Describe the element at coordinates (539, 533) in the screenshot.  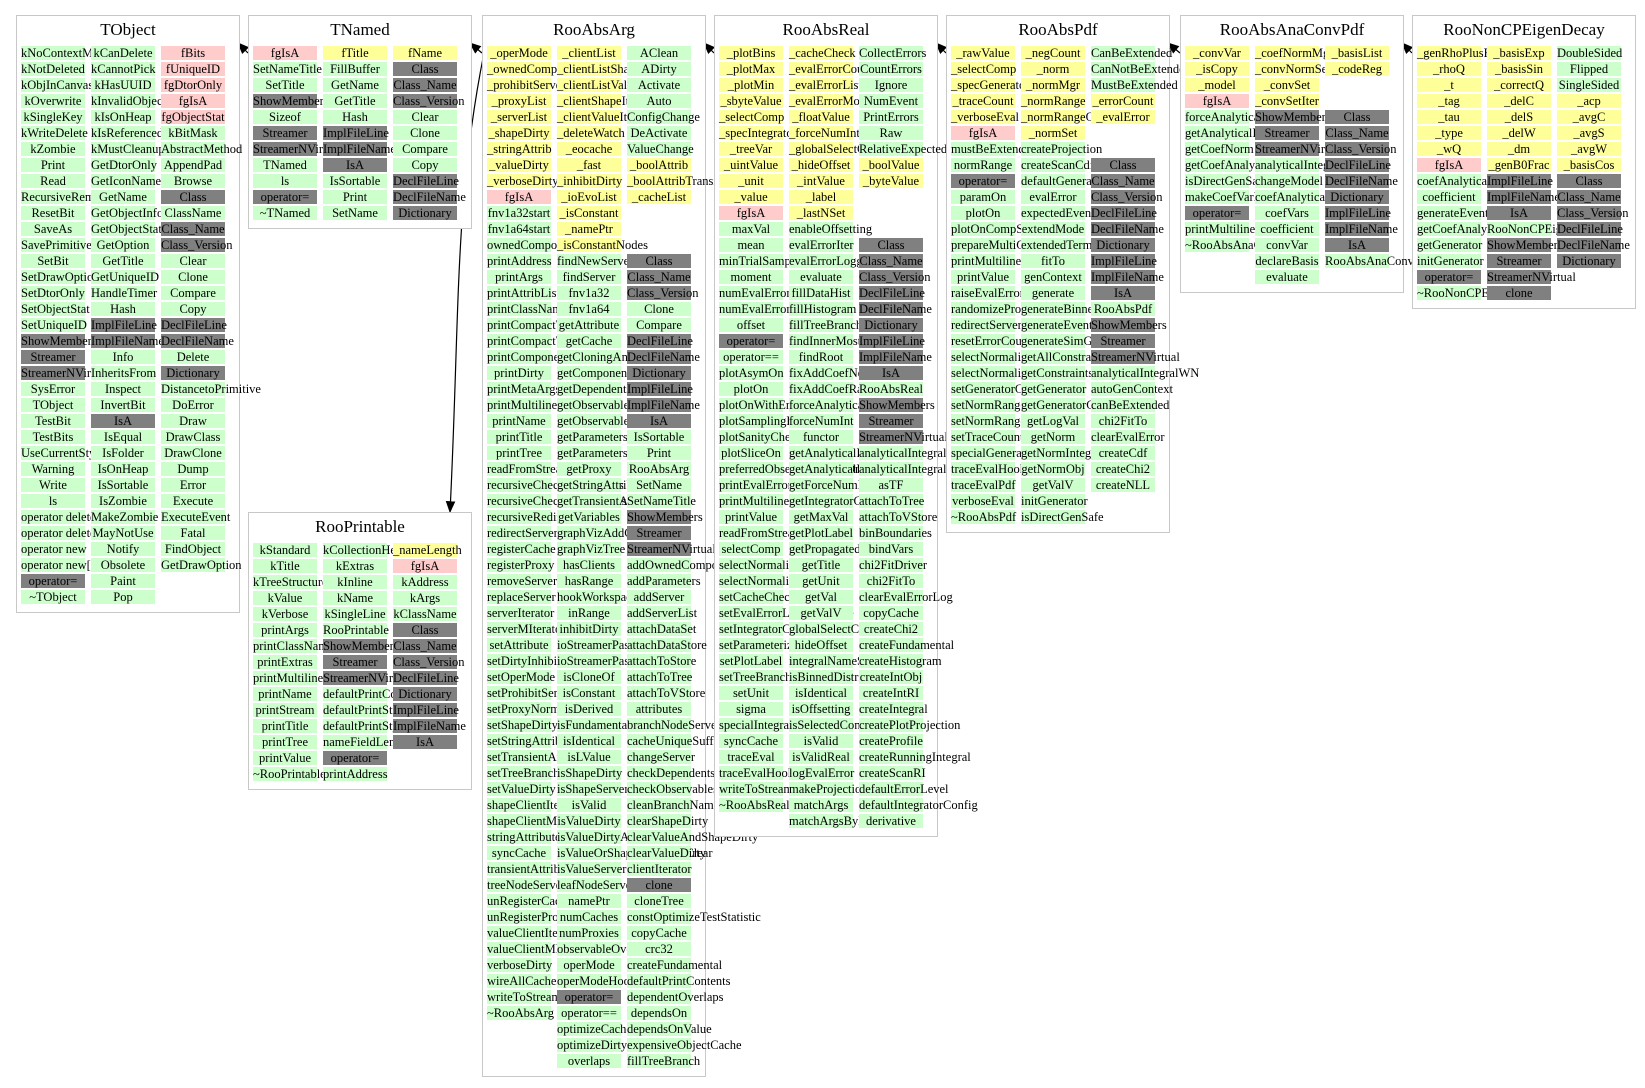
I see `class-member: redirectServersHook` at that location.